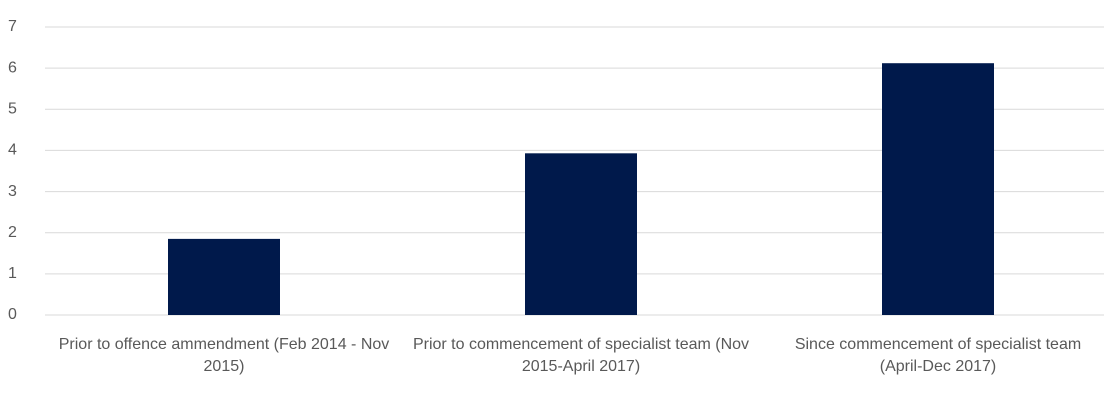 This screenshot has width=1104, height=412. I want to click on y-tick-label: 3, so click(12, 191).